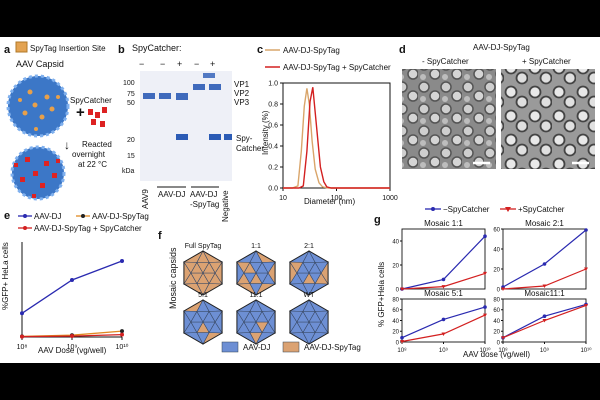 Image resolution: width=600 pixels, height=400 pixels. I want to click on capsid-1-outline, so click(256, 273).